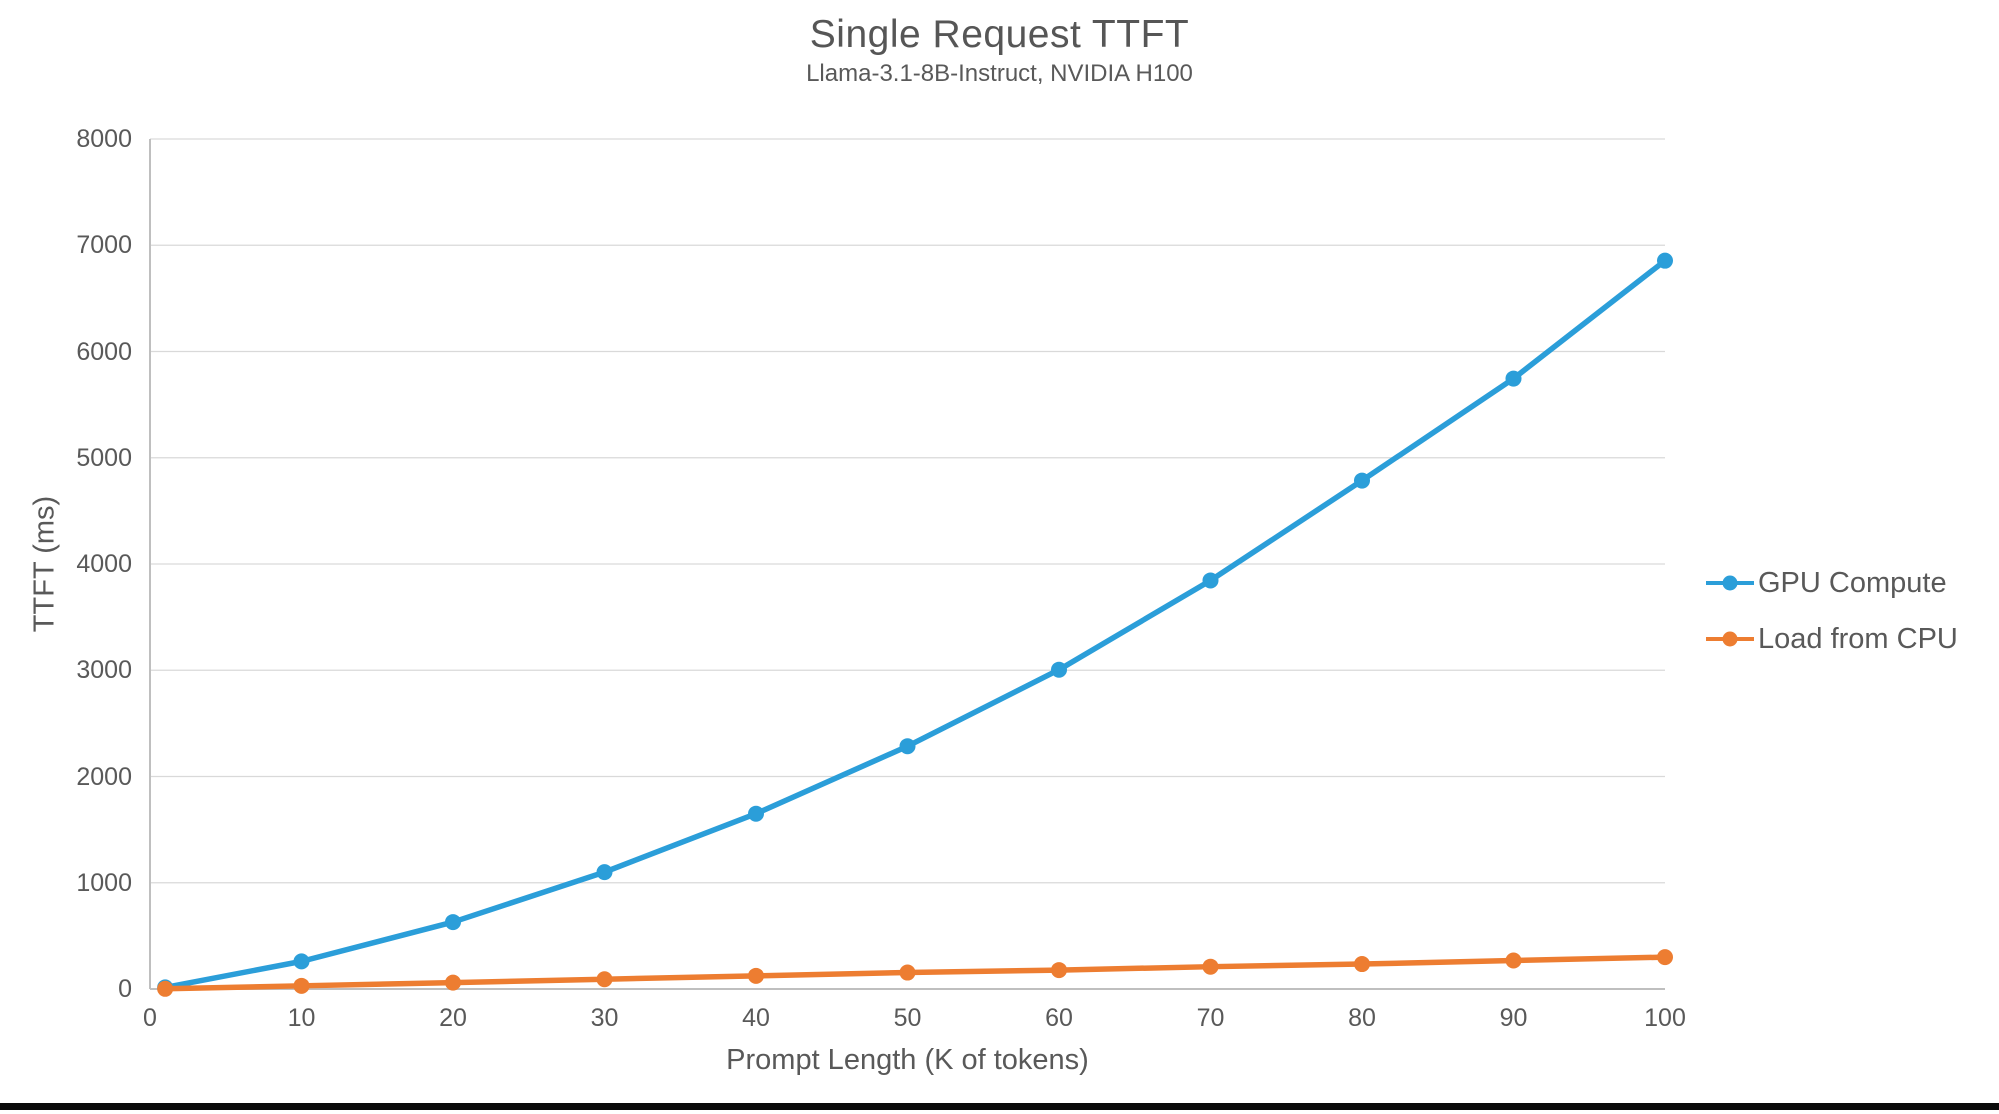 This screenshot has width=1999, height=1114. What do you see at coordinates (756, 1018) in the screenshot?
I see `x-tick-label: 40` at bounding box center [756, 1018].